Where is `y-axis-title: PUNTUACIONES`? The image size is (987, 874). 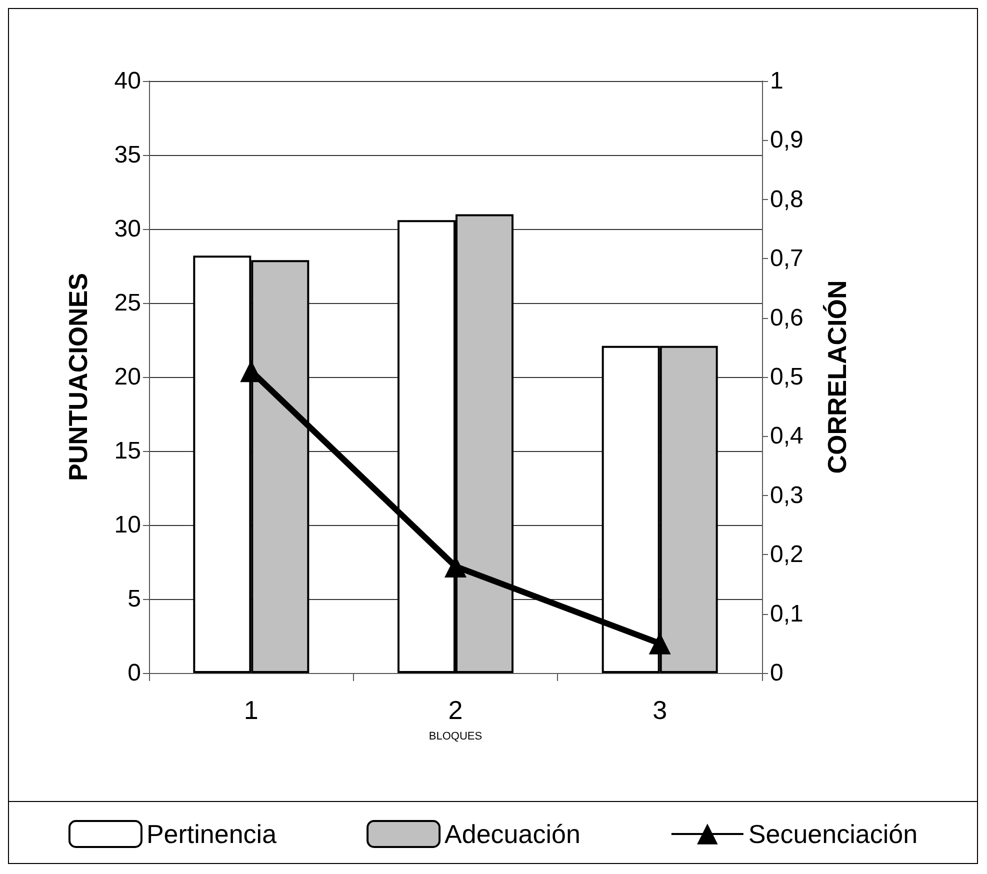 y-axis-title: PUNTUACIONES is located at coordinates (78, 377).